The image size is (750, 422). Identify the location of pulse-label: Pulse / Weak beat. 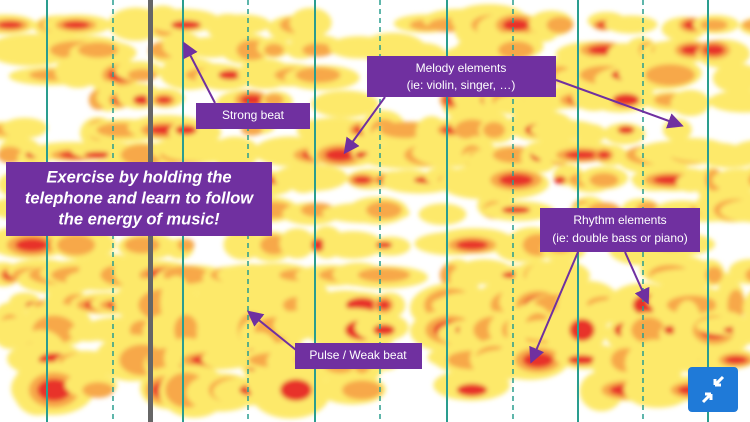
(334, 339).